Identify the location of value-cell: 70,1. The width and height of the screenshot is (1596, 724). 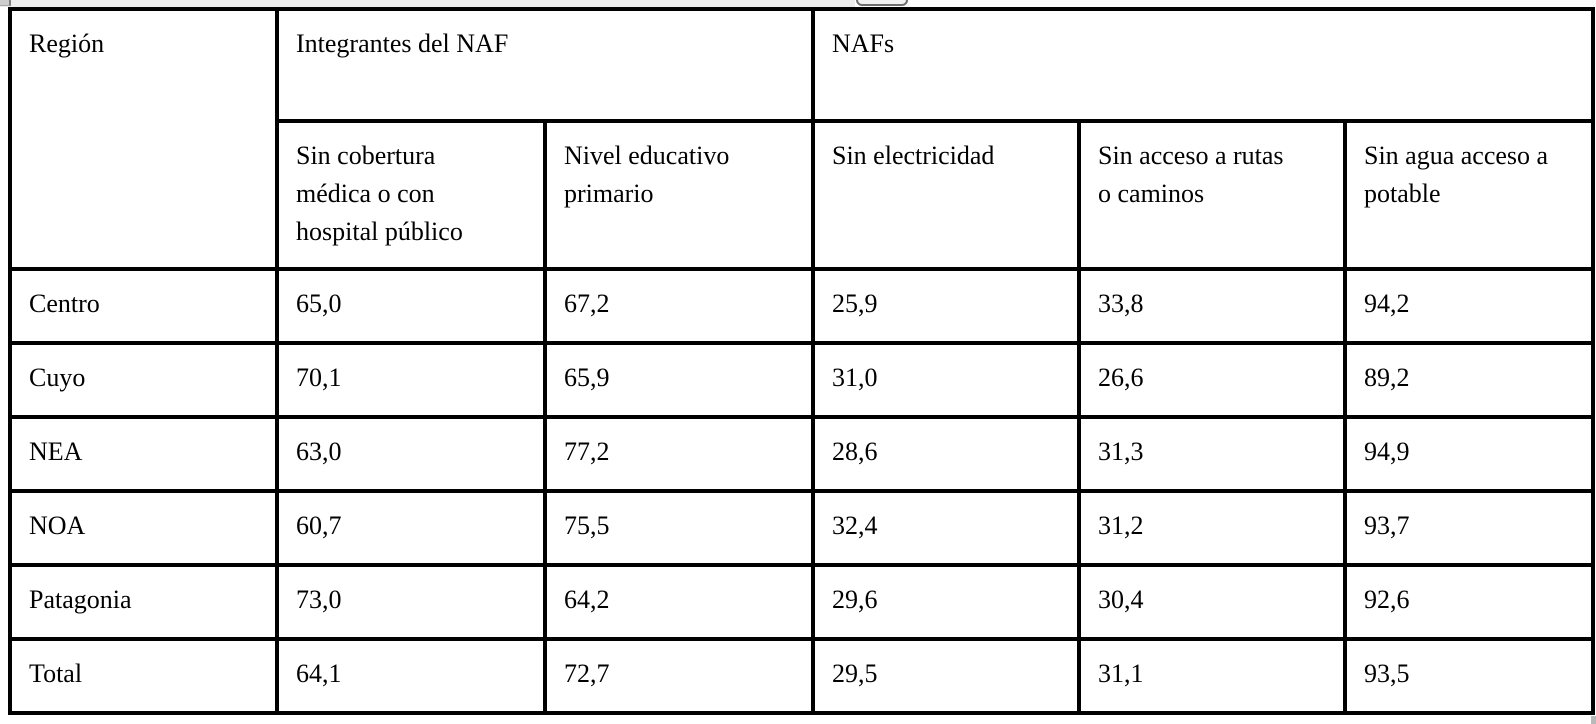
(411, 380).